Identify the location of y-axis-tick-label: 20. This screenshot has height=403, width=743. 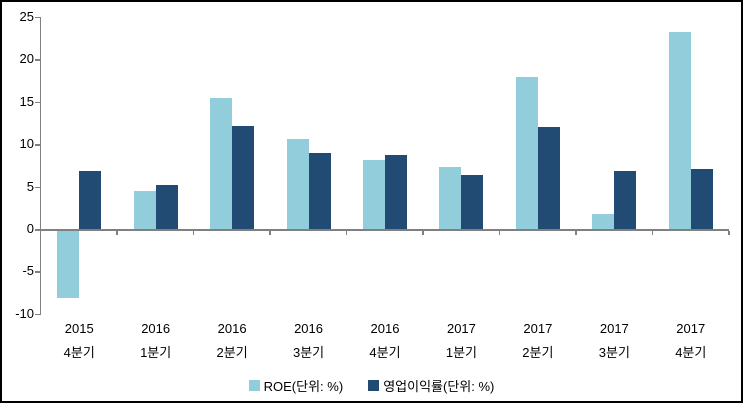
(26, 59).